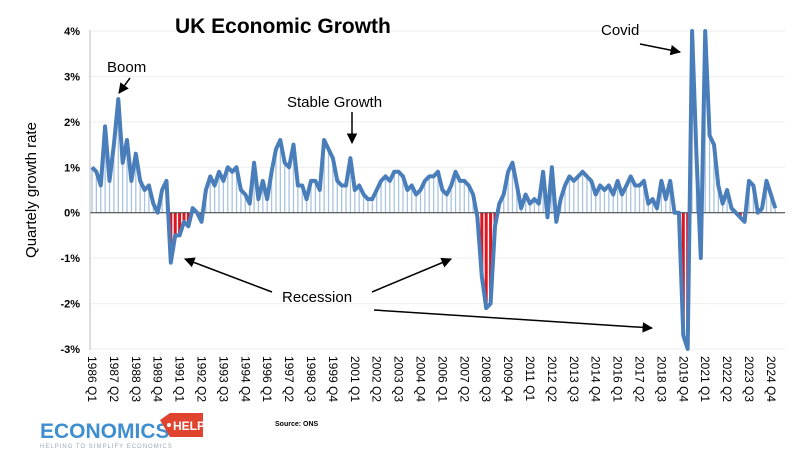  Describe the element at coordinates (105, 431) in the screenshot. I see `logo-name: ECONOMICS` at that location.